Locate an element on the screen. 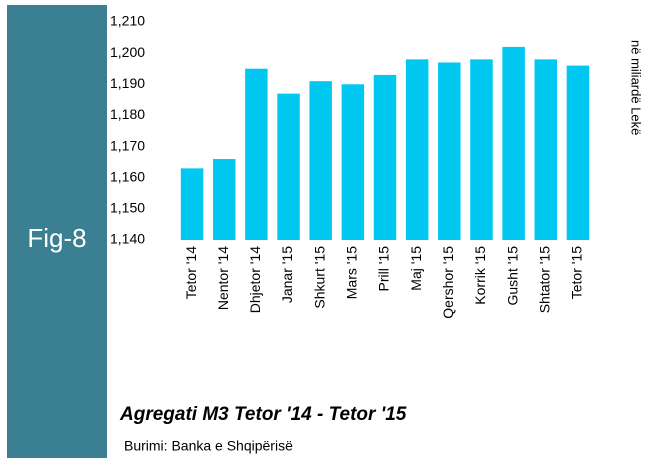 This screenshot has height=458, width=648. x-tick-label: Qershor '15 is located at coordinates (448, 282).